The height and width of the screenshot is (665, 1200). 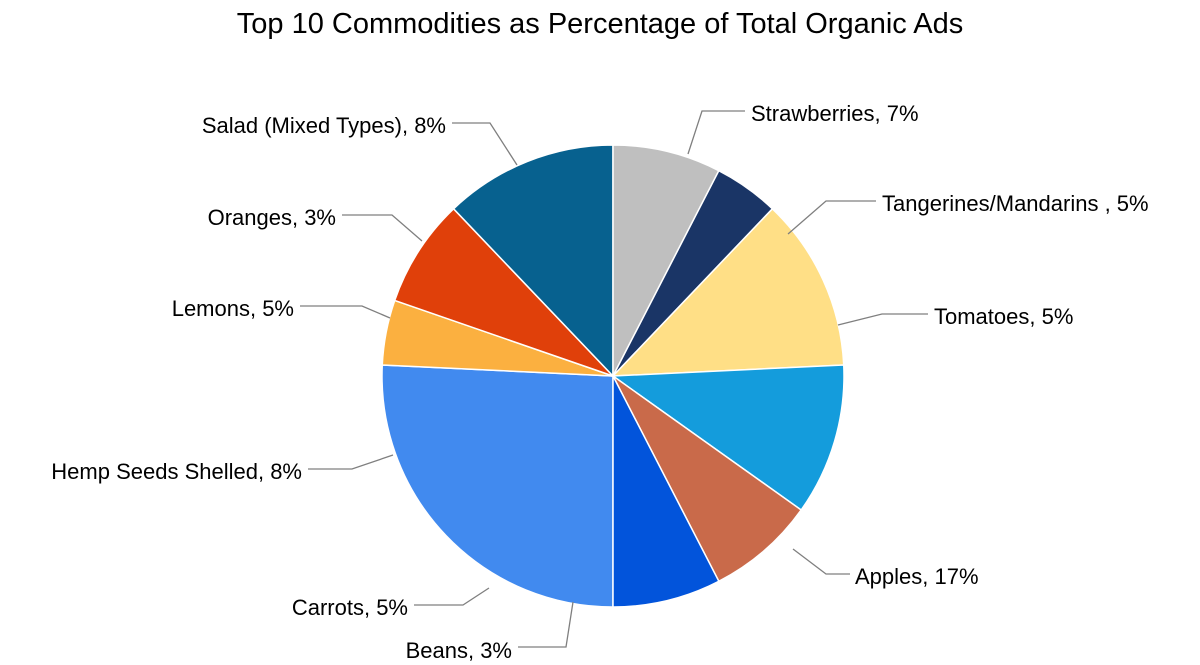 What do you see at coordinates (233, 308) in the screenshot?
I see `data-label-lemons: Lemons, 5%` at bounding box center [233, 308].